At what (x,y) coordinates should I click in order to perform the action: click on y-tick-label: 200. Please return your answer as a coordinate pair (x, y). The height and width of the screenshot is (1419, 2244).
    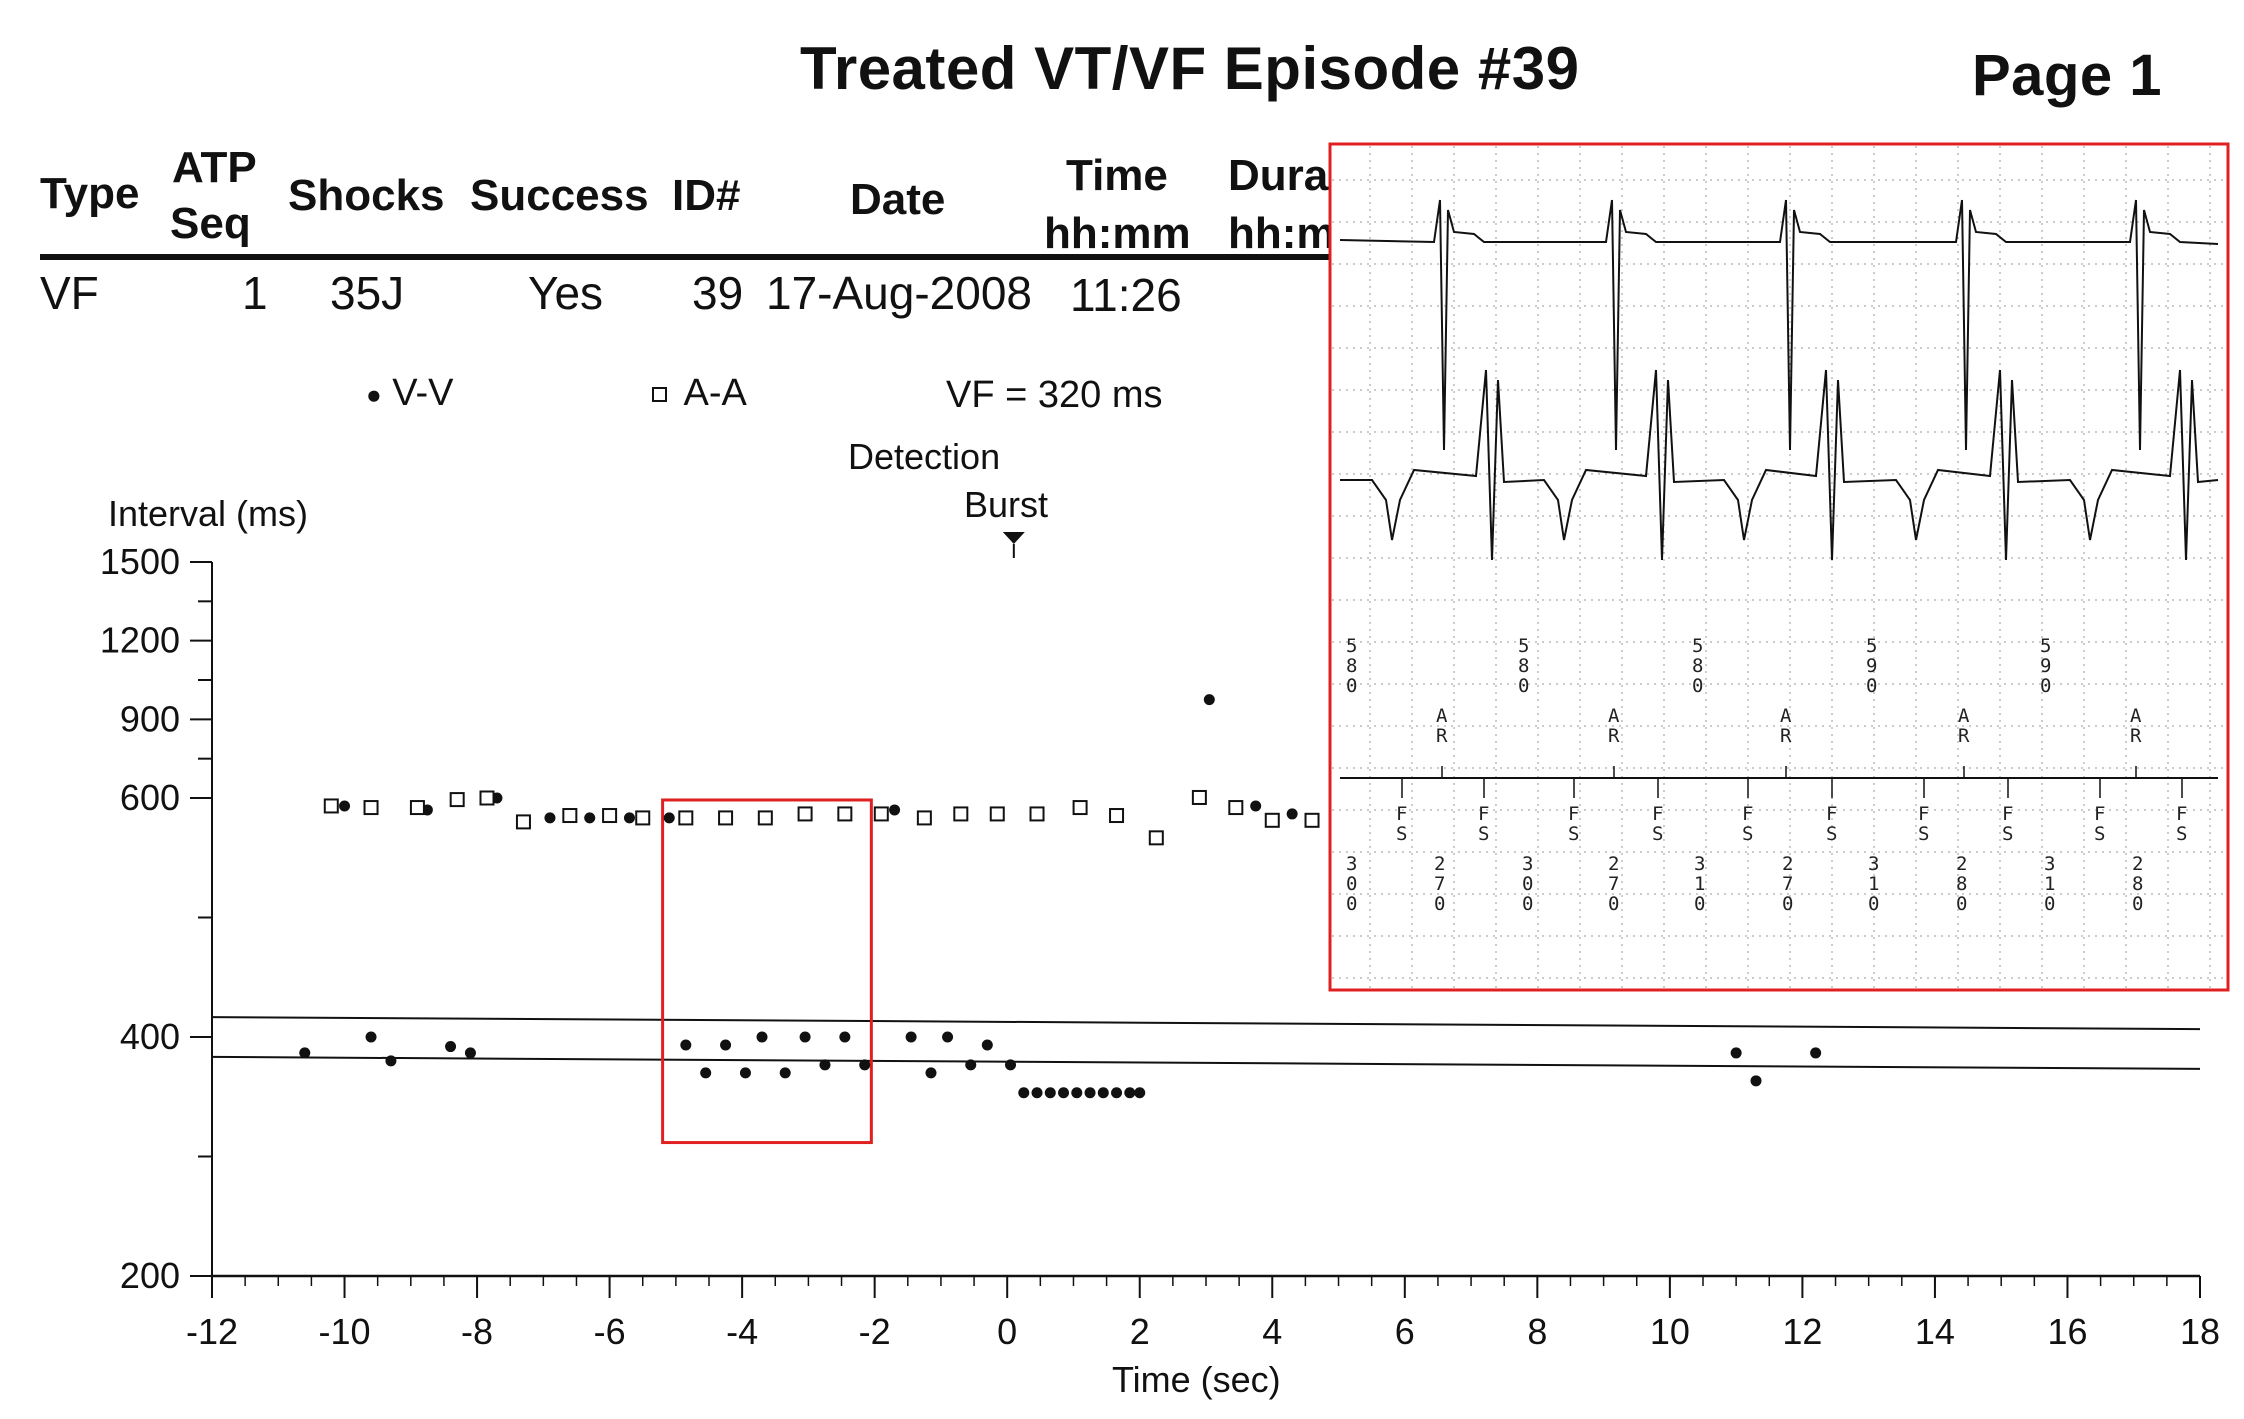
    Looking at the image, I should click on (150, 1275).